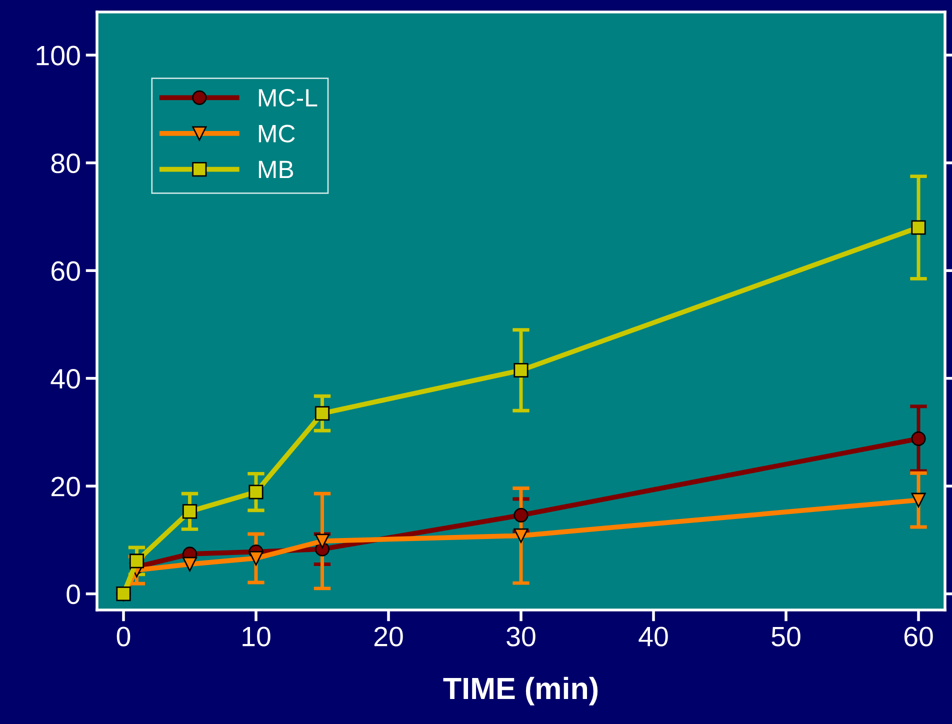  What do you see at coordinates (288, 97) in the screenshot?
I see `legend-label: MC-L` at bounding box center [288, 97].